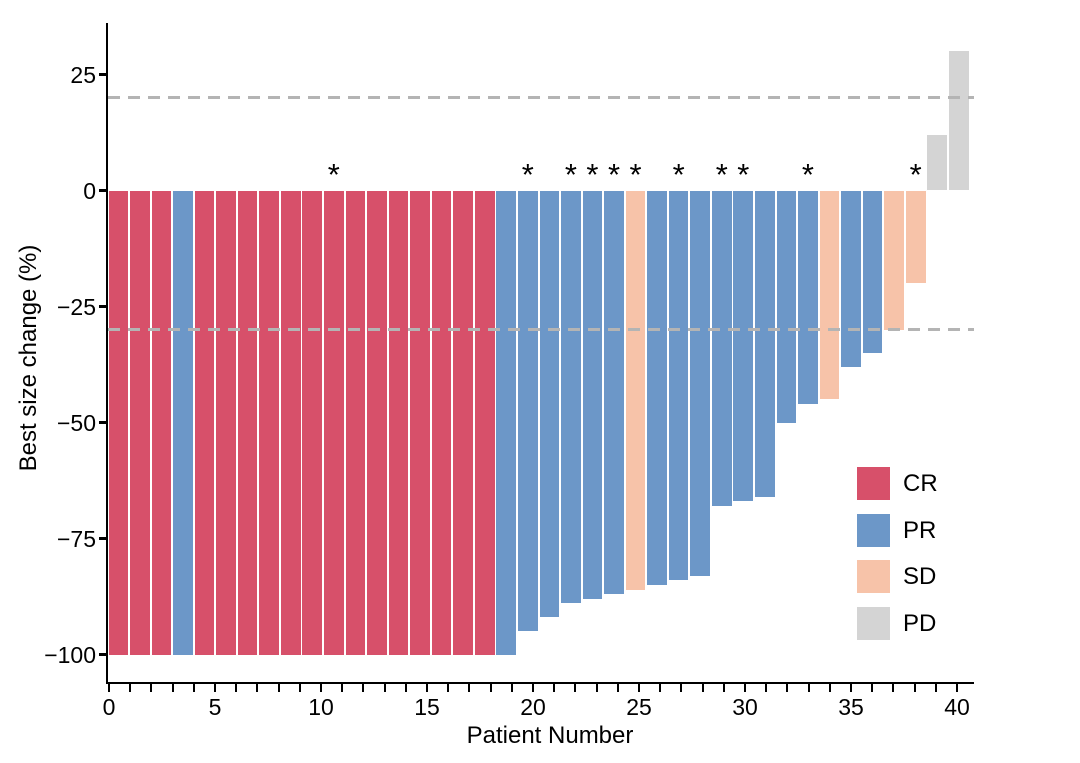 The width and height of the screenshot is (1080, 763). Describe the element at coordinates (533, 707) in the screenshot. I see `x-tick-label: 20` at that location.